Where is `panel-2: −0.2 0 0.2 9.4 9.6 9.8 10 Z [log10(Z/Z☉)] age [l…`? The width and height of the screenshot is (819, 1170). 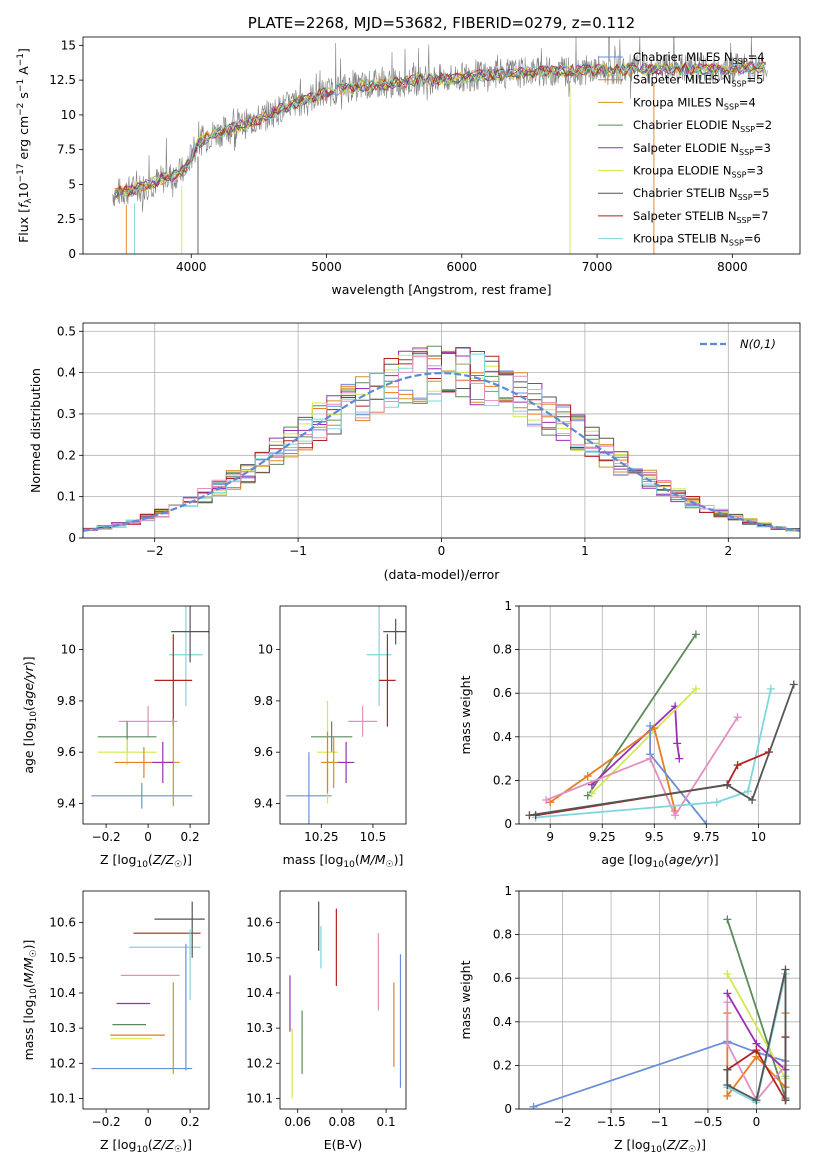 panel-2: −0.2 0 0.2 9.4 9.6 9.8 10 Z [log10(Z/Z☉)] age [l… is located at coordinates (115, 737).